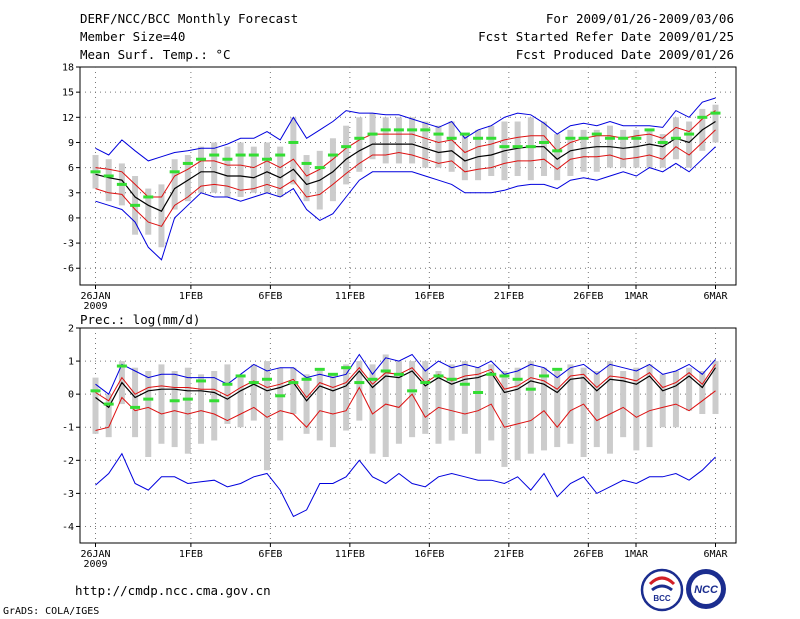  What do you see at coordinates (509, 296) in the screenshot?
I see `temp-xtick-label: 21FEB` at bounding box center [509, 296].